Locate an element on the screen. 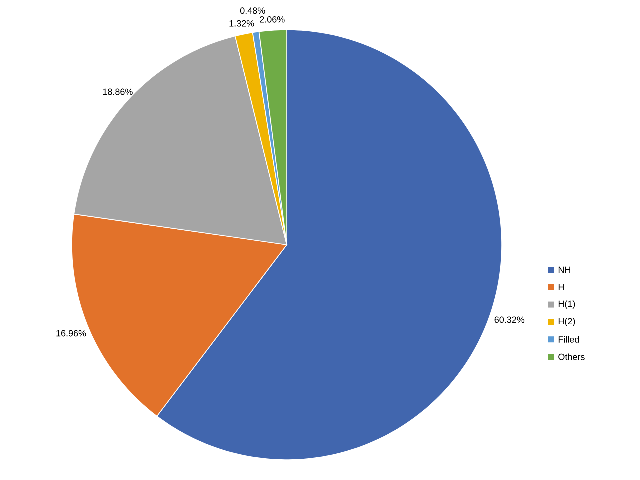 Image resolution: width=640 pixels, height=480 pixels. legend-label: NH is located at coordinates (564, 270).